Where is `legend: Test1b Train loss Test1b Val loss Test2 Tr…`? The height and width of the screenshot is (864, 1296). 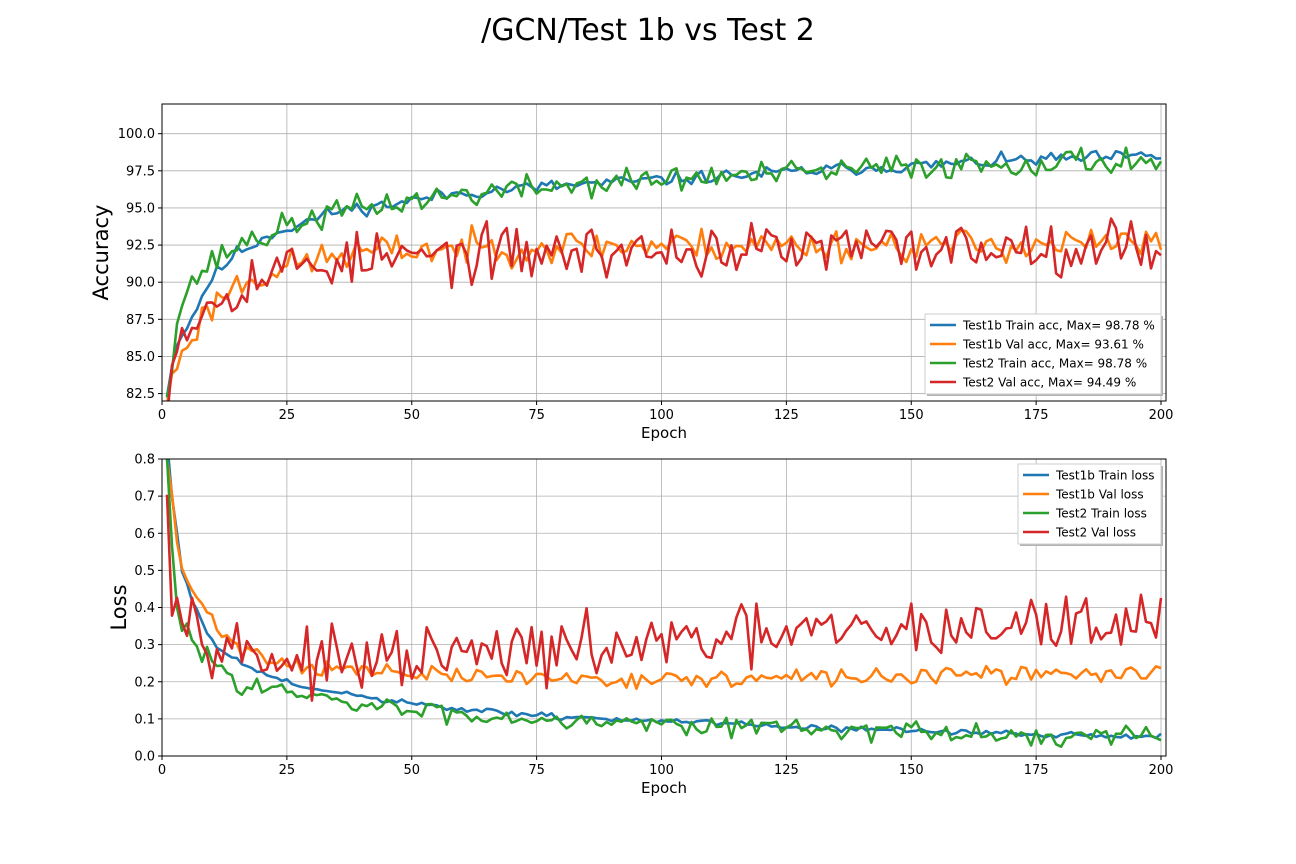
legend: Test1b Train loss Test1b Val loss Test2 Tr… is located at coordinates (1090, 504).